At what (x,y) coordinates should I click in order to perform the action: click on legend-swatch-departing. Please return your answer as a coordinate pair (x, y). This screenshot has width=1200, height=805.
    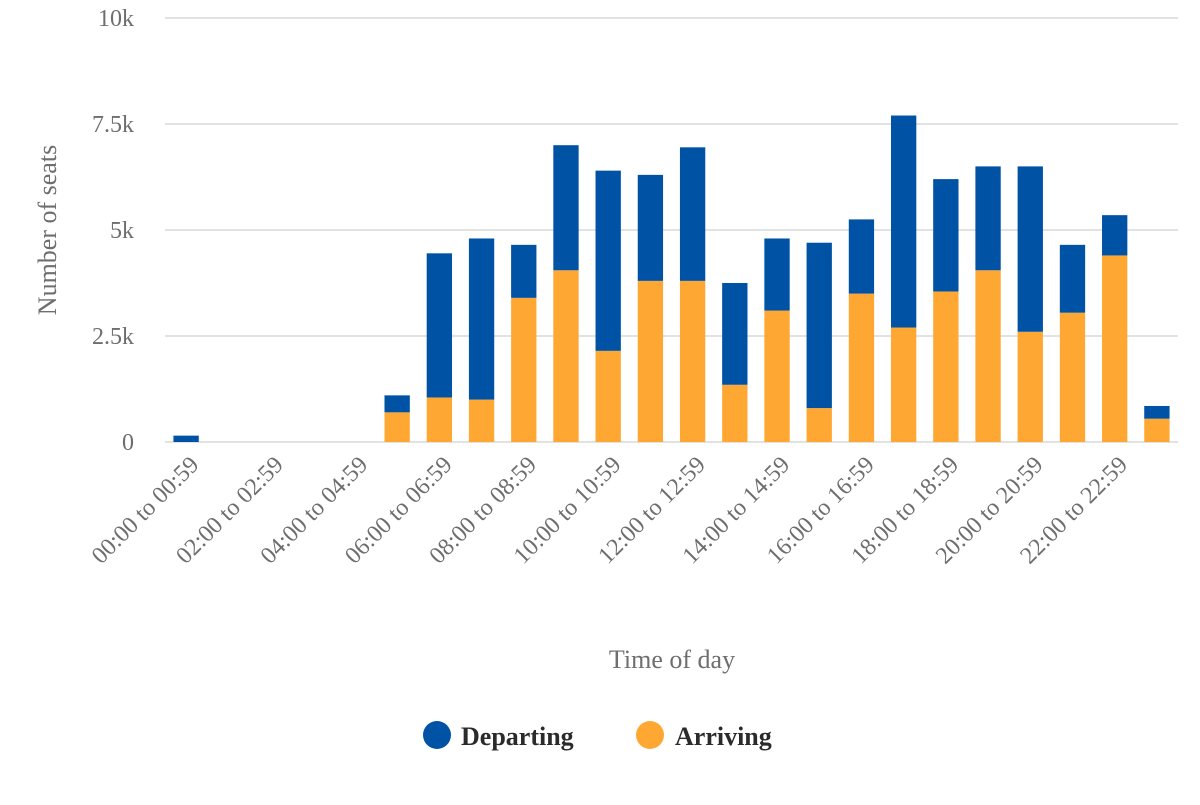
    Looking at the image, I should click on (437, 735).